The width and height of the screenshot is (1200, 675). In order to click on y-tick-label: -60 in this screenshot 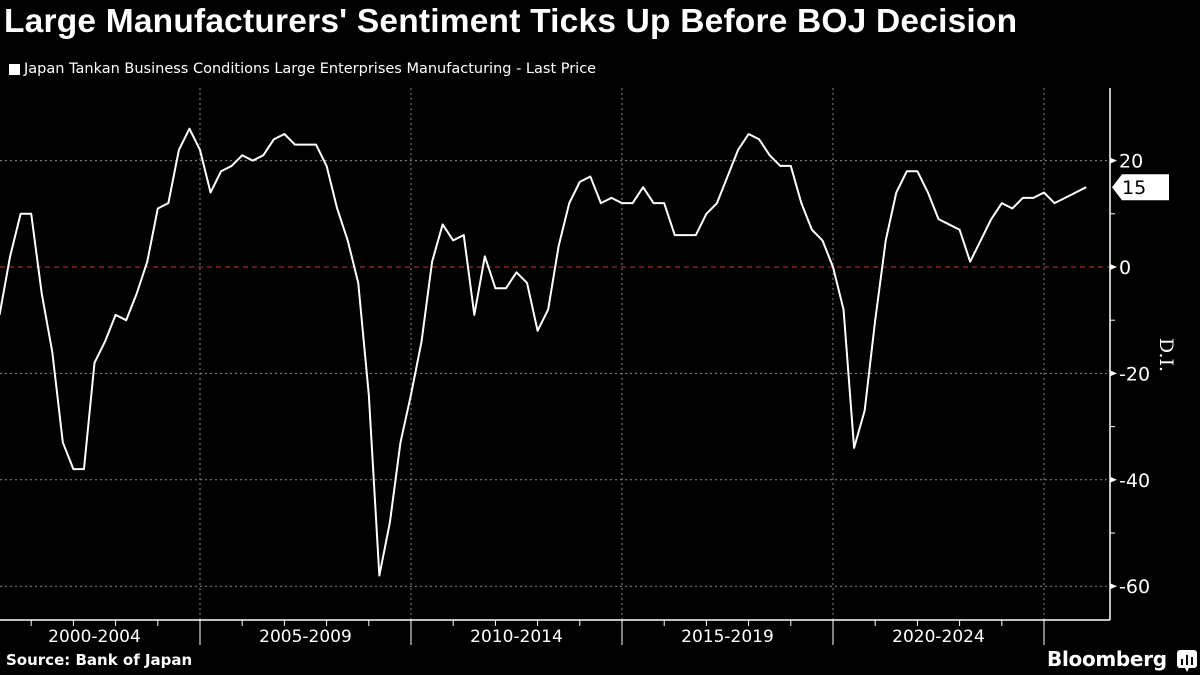, I will do `click(1134, 587)`.